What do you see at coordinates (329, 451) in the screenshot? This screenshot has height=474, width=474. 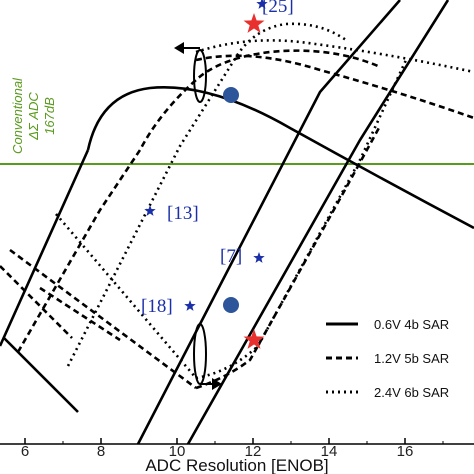 I see `x-tick-label: 14` at bounding box center [329, 451].